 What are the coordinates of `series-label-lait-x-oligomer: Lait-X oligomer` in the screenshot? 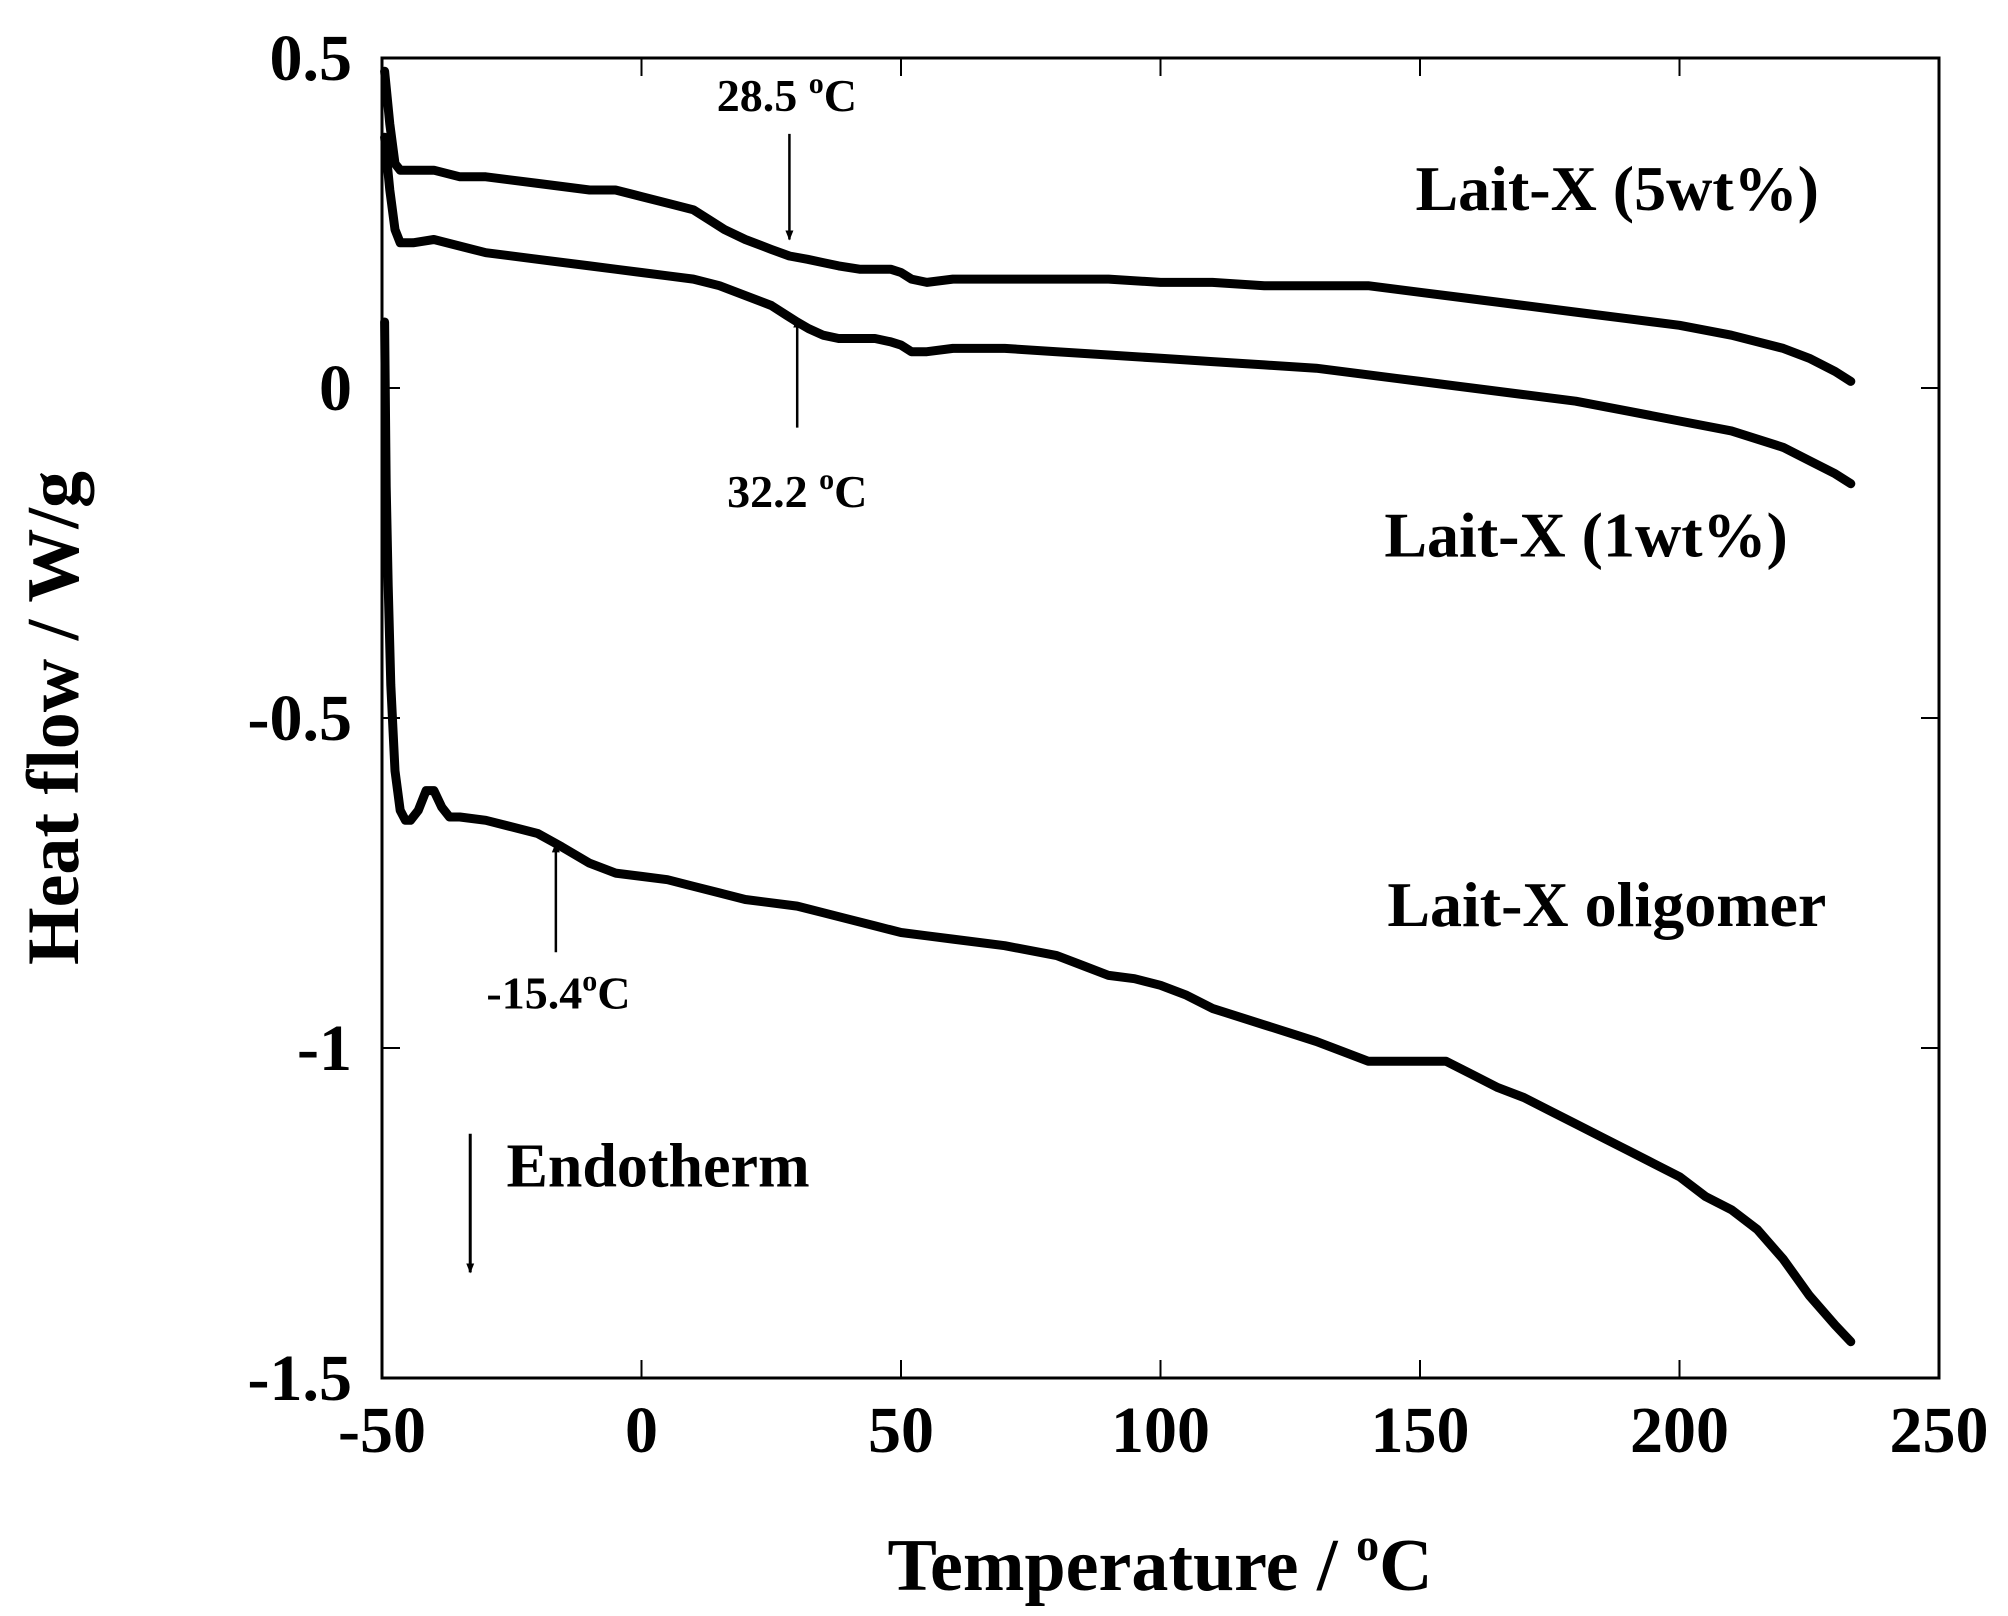 It's located at (1606, 904).